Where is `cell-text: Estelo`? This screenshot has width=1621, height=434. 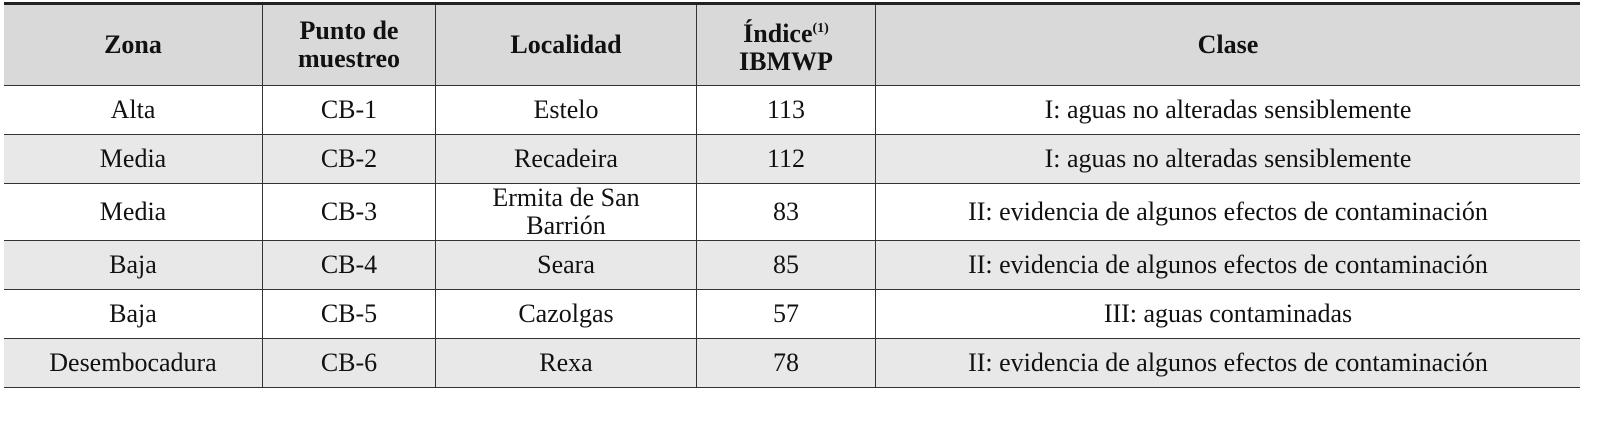 cell-text: Estelo is located at coordinates (566, 109).